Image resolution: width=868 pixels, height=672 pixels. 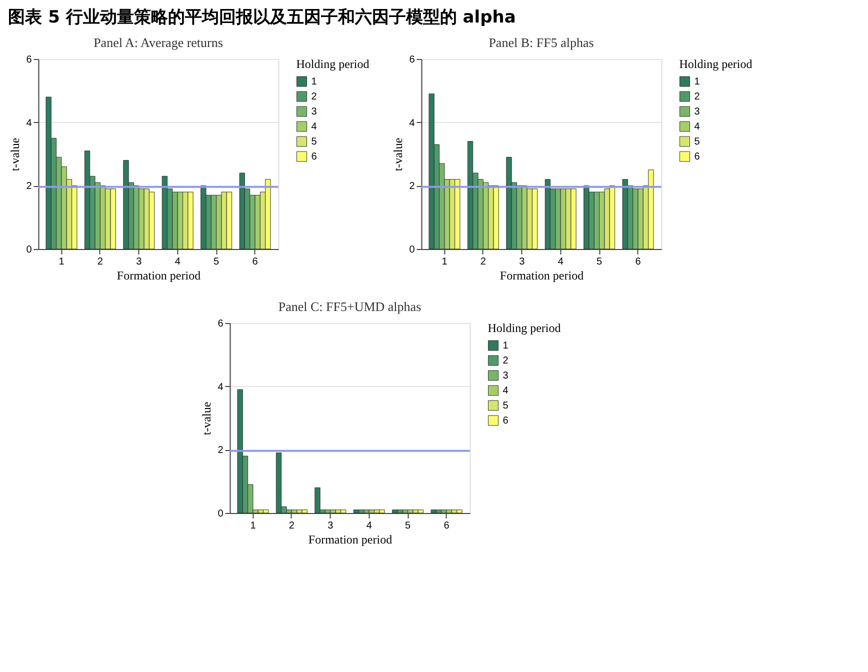 I want to click on bar, so click(x=356, y=512).